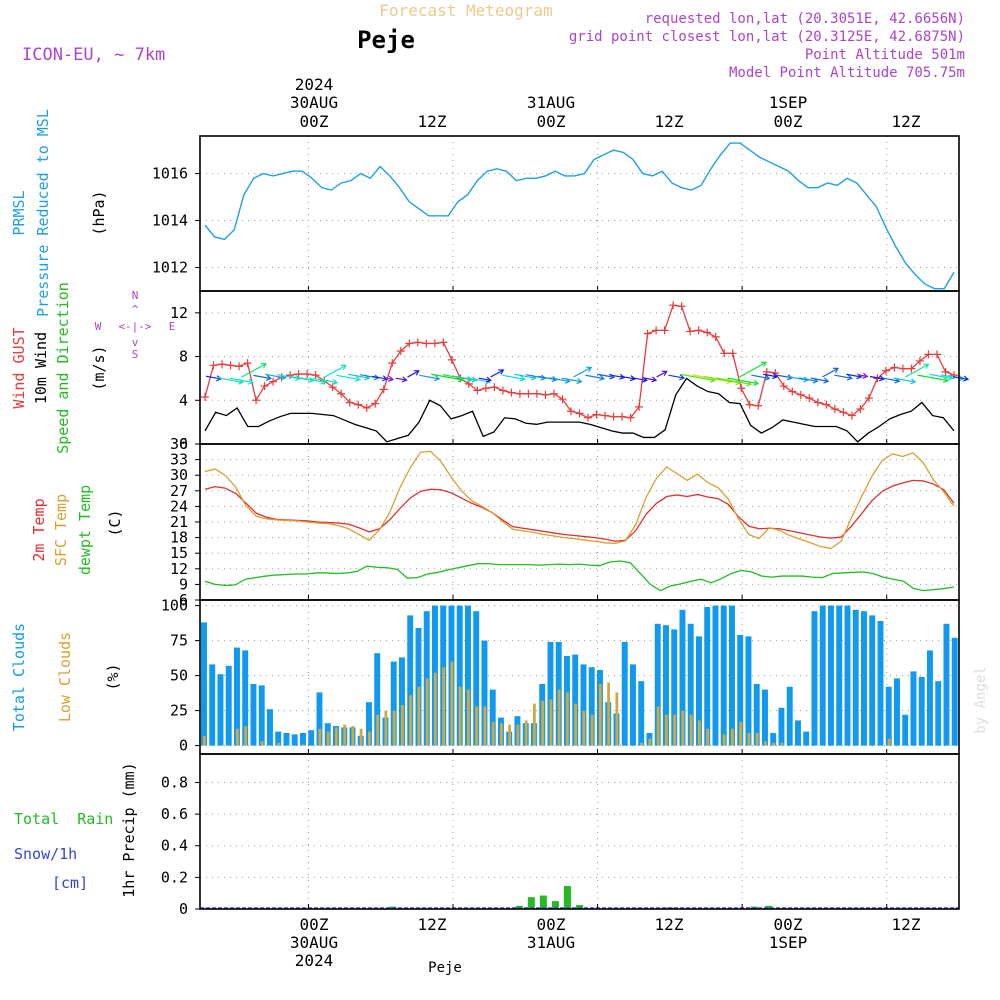 This screenshot has height=1000, width=1000. Describe the element at coordinates (179, 711) in the screenshot. I see `y-tick-label: 25` at that location.